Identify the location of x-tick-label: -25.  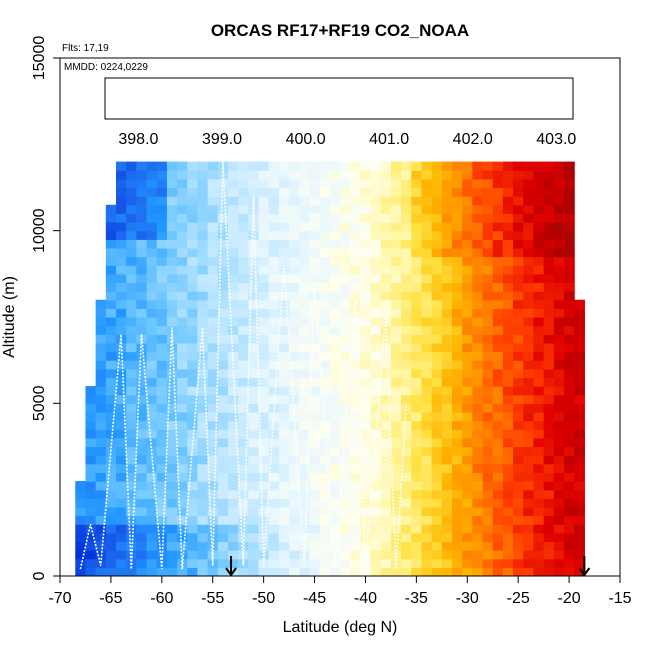
(518, 598).